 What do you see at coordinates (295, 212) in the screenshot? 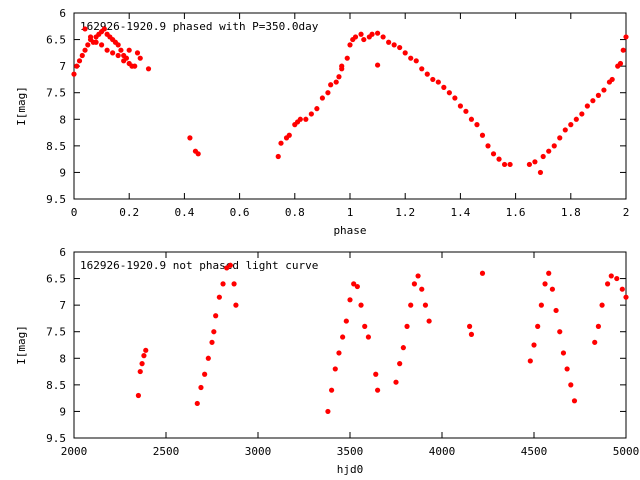
I see `x-tick-label: 0.8` at bounding box center [295, 212].